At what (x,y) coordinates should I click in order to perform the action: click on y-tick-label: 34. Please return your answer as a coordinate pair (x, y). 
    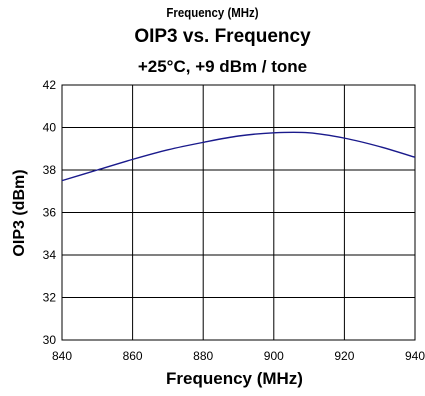
    Looking at the image, I should click on (50, 255).